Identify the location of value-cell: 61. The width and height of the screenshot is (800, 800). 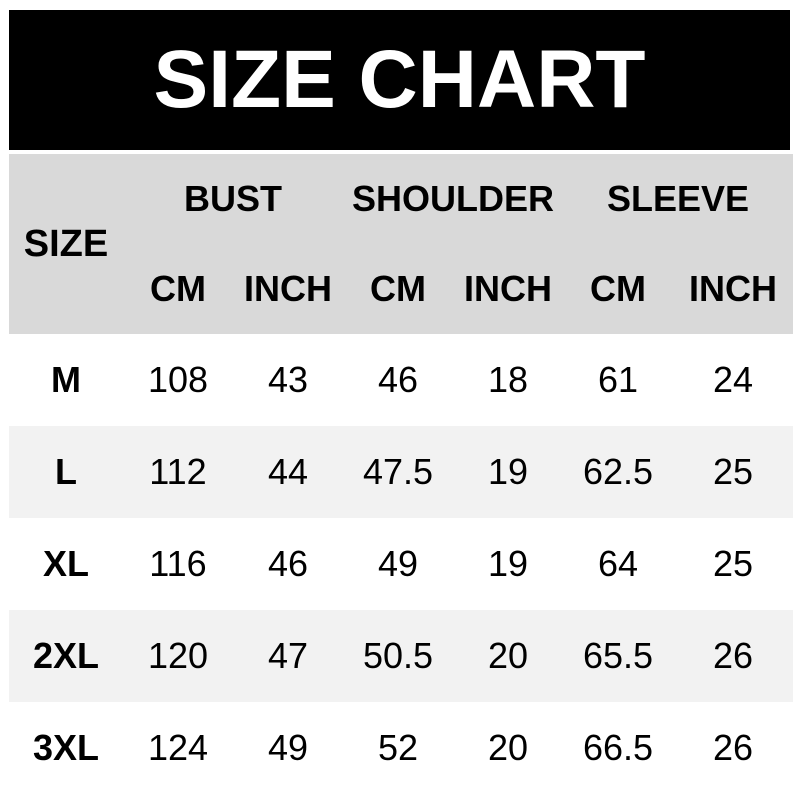
(618, 379).